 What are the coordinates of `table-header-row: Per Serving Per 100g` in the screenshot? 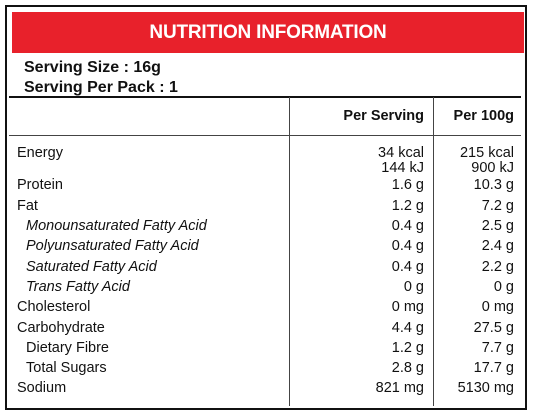 It's located at (265, 116).